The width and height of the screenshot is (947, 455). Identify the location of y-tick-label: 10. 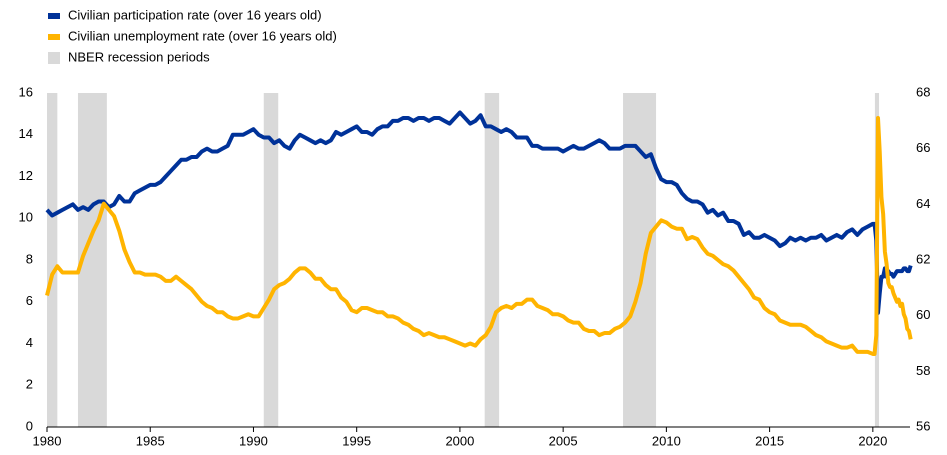
(26, 217).